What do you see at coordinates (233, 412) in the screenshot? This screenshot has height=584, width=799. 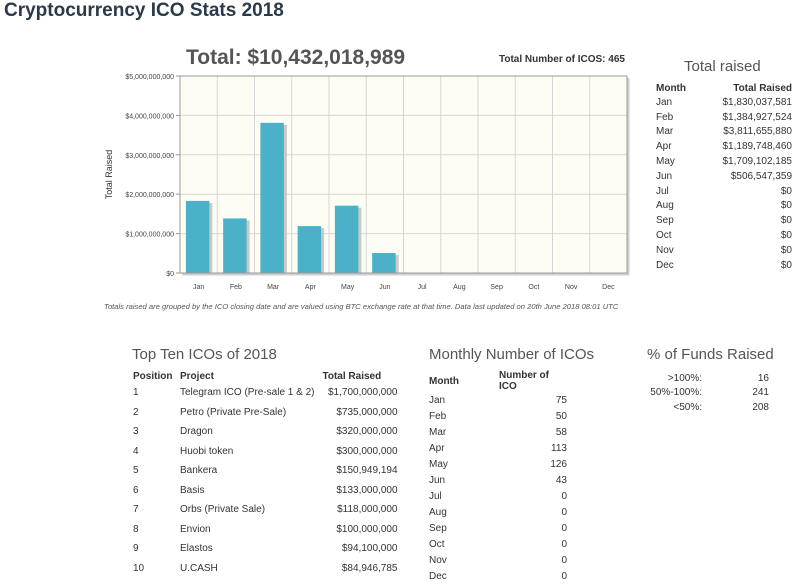 I see `project-cell: Petro (Private Pre-Sale)` at bounding box center [233, 412].